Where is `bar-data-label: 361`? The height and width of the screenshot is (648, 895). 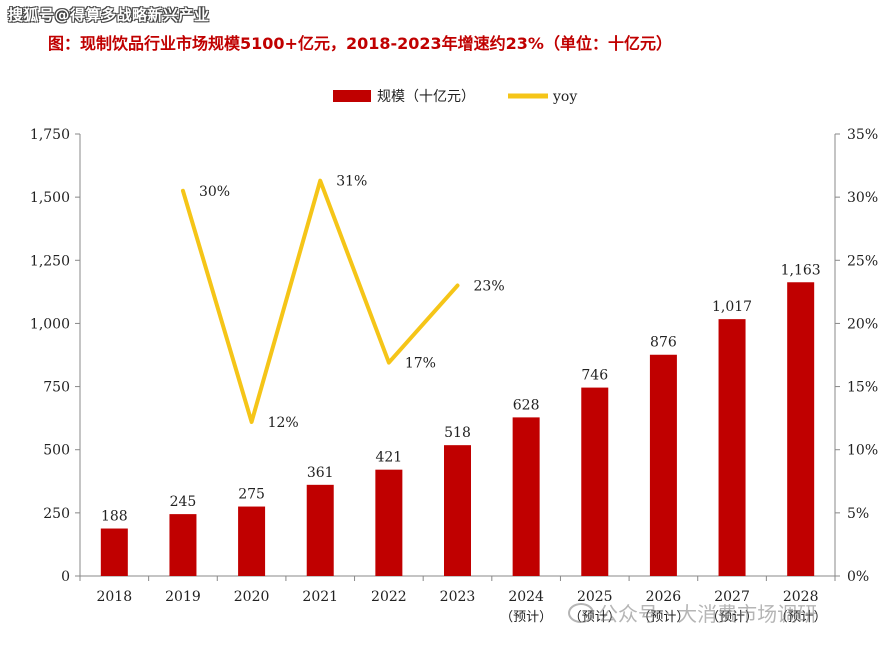 bar-data-label: 361 is located at coordinates (320, 473).